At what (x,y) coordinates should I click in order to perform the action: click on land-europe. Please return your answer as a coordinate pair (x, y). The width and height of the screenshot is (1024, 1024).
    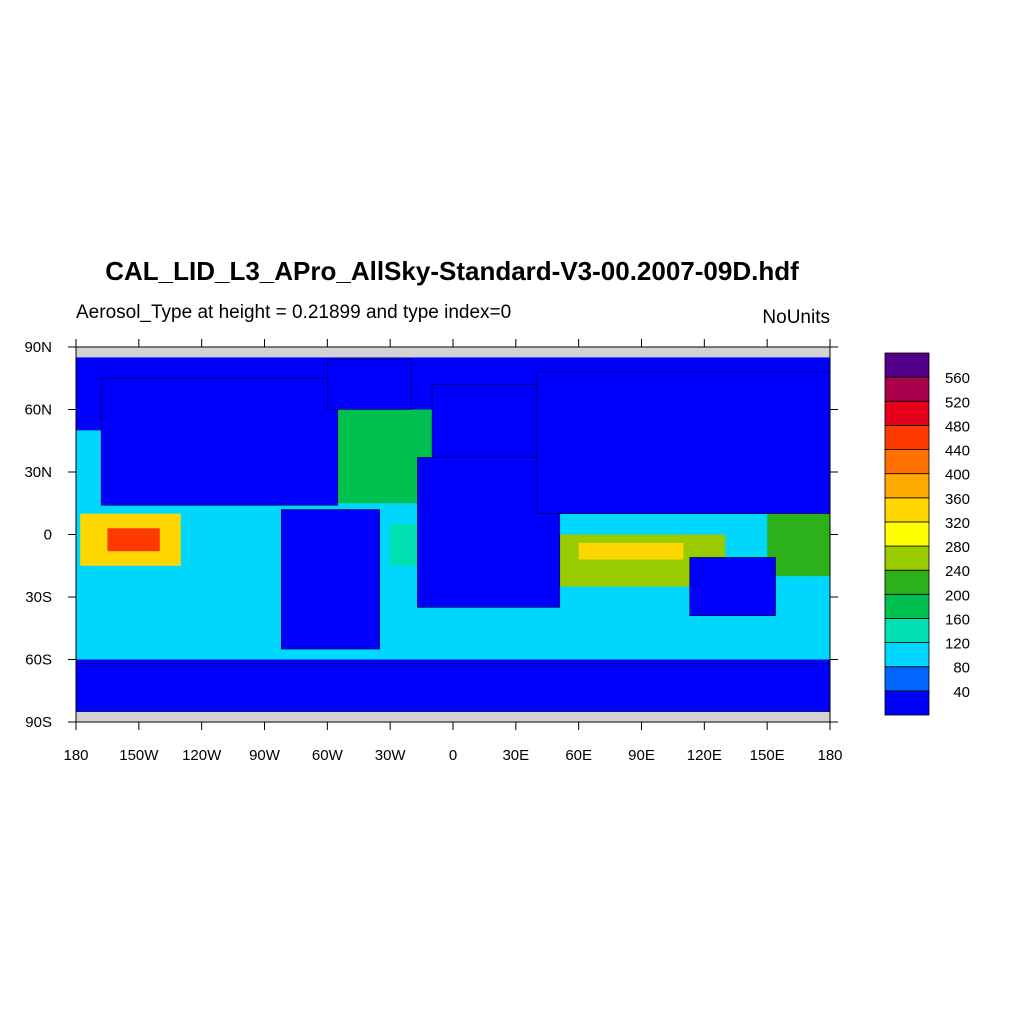
    Looking at the image, I should click on (484, 422).